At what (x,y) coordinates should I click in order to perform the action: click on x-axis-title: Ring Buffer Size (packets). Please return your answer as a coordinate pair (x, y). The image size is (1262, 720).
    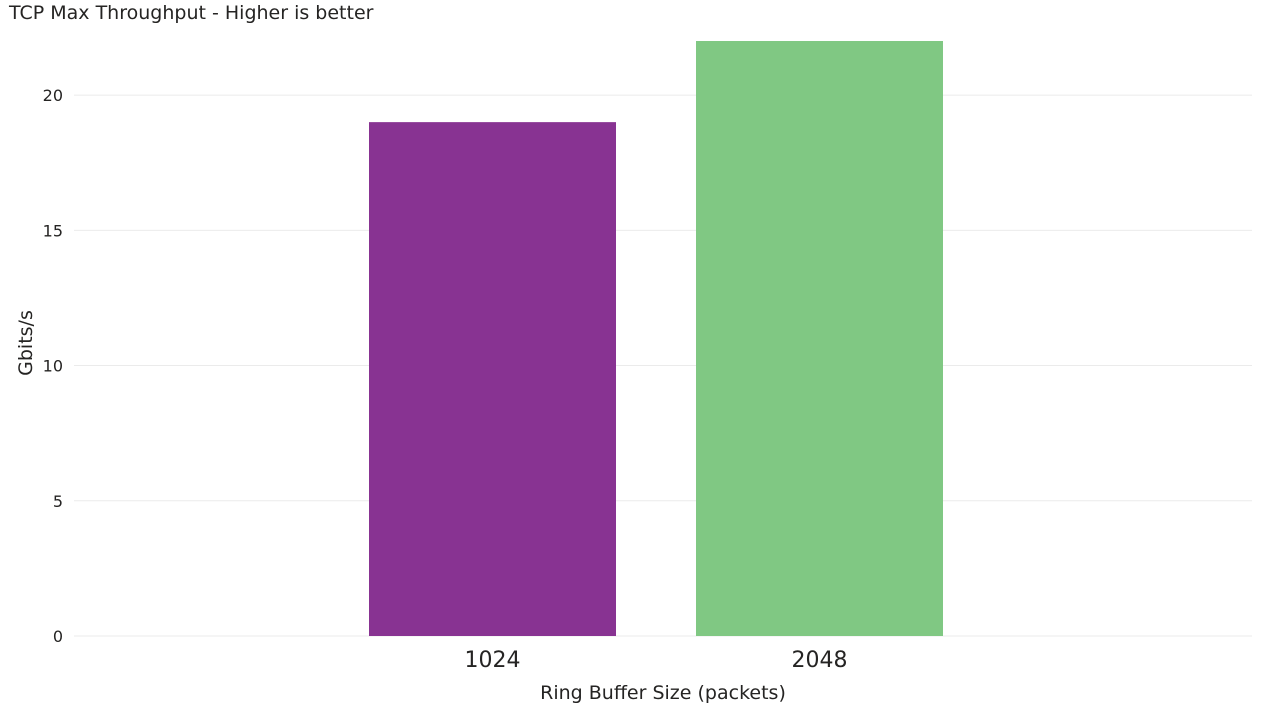
    Looking at the image, I should click on (663, 693).